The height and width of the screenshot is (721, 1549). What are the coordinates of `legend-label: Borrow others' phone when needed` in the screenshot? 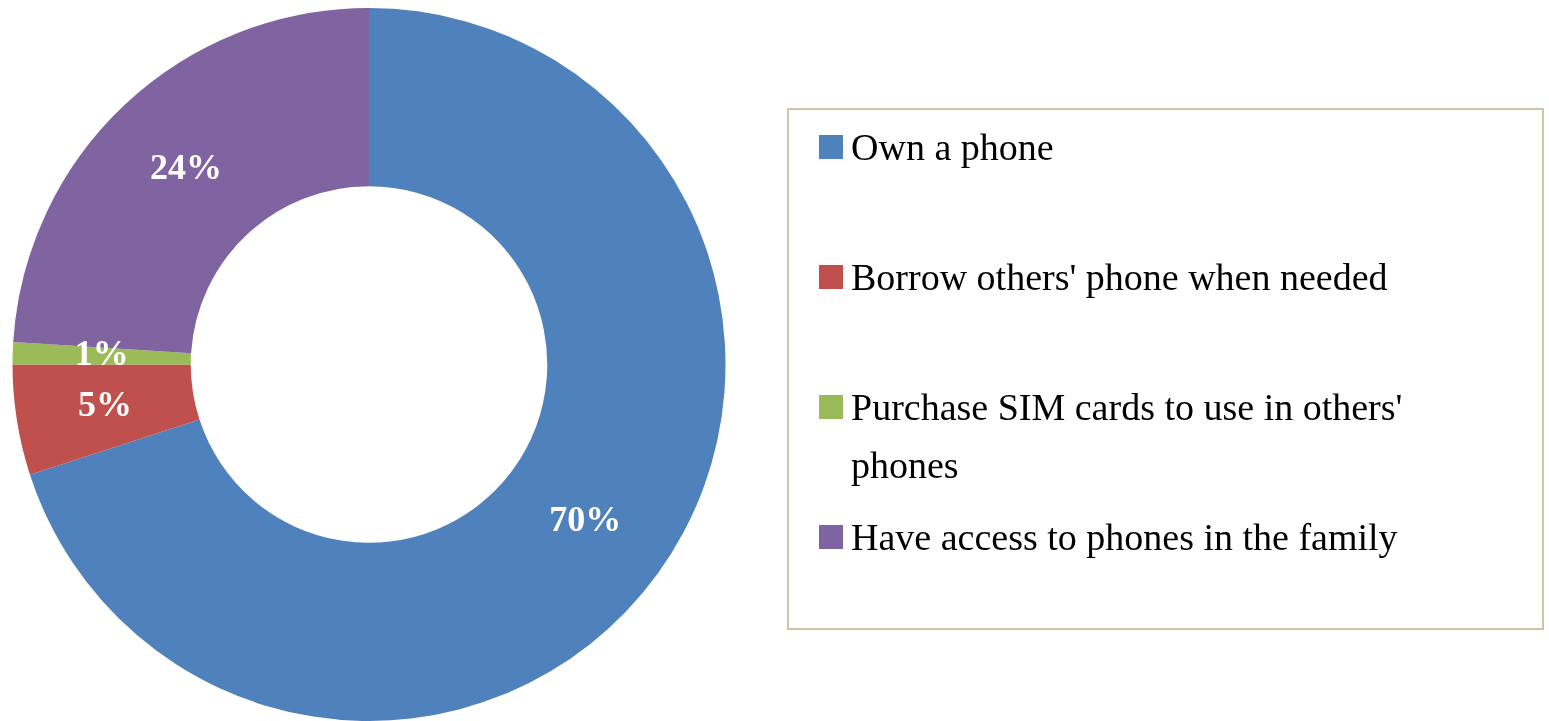 It's located at (1119, 277).